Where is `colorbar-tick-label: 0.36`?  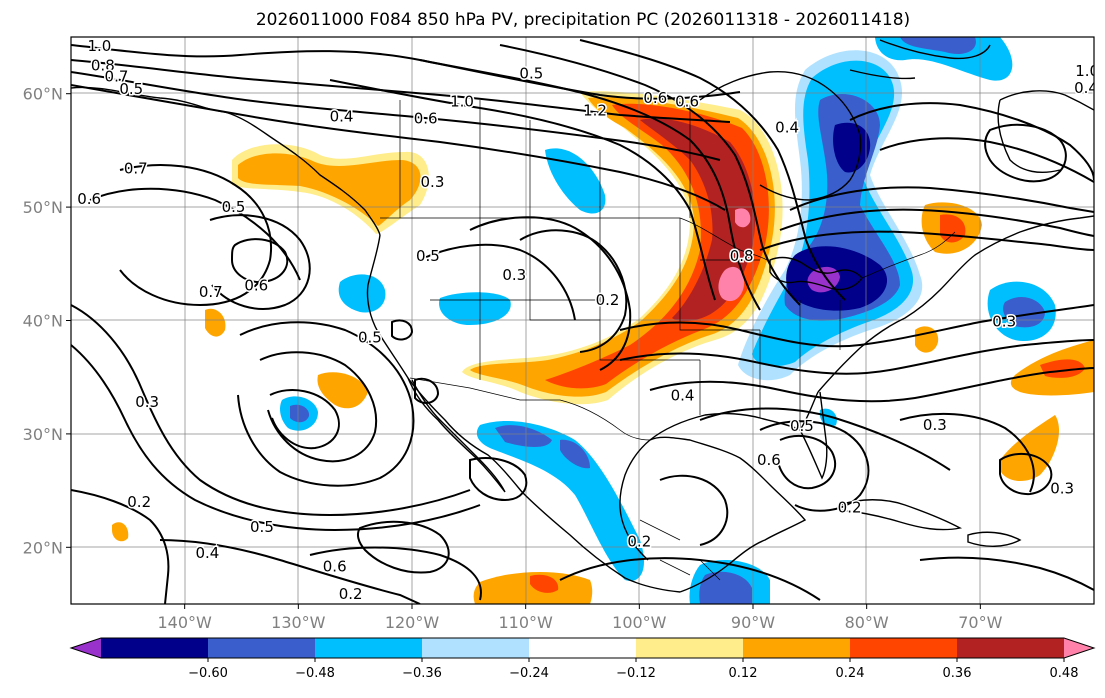
colorbar-tick-label: 0.36 is located at coordinates (957, 673).